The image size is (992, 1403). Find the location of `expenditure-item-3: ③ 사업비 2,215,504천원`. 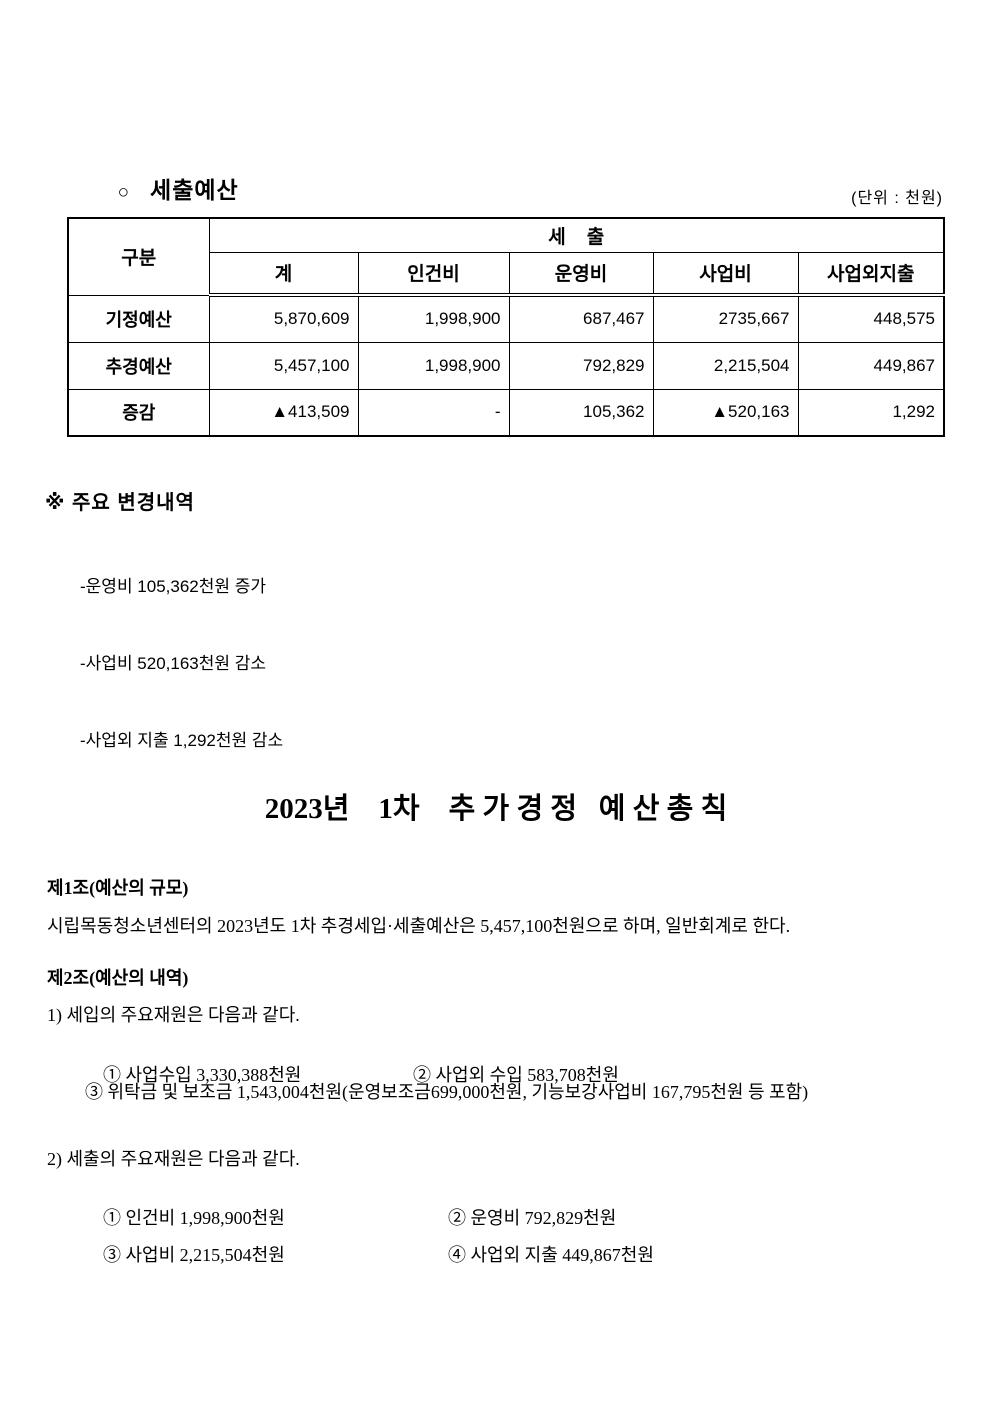

expenditure-item-3: ③ 사업비 2,215,504천원 is located at coordinates (194, 1255).